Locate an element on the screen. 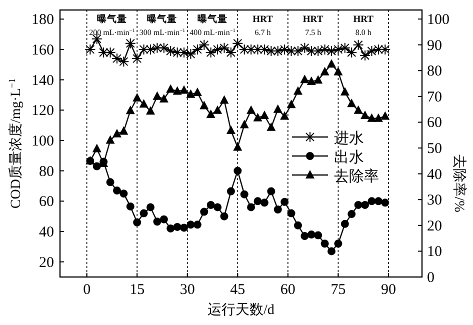 The height and width of the screenshot is (325, 473). x-axis-title: 运行天数/d is located at coordinates (241, 310).